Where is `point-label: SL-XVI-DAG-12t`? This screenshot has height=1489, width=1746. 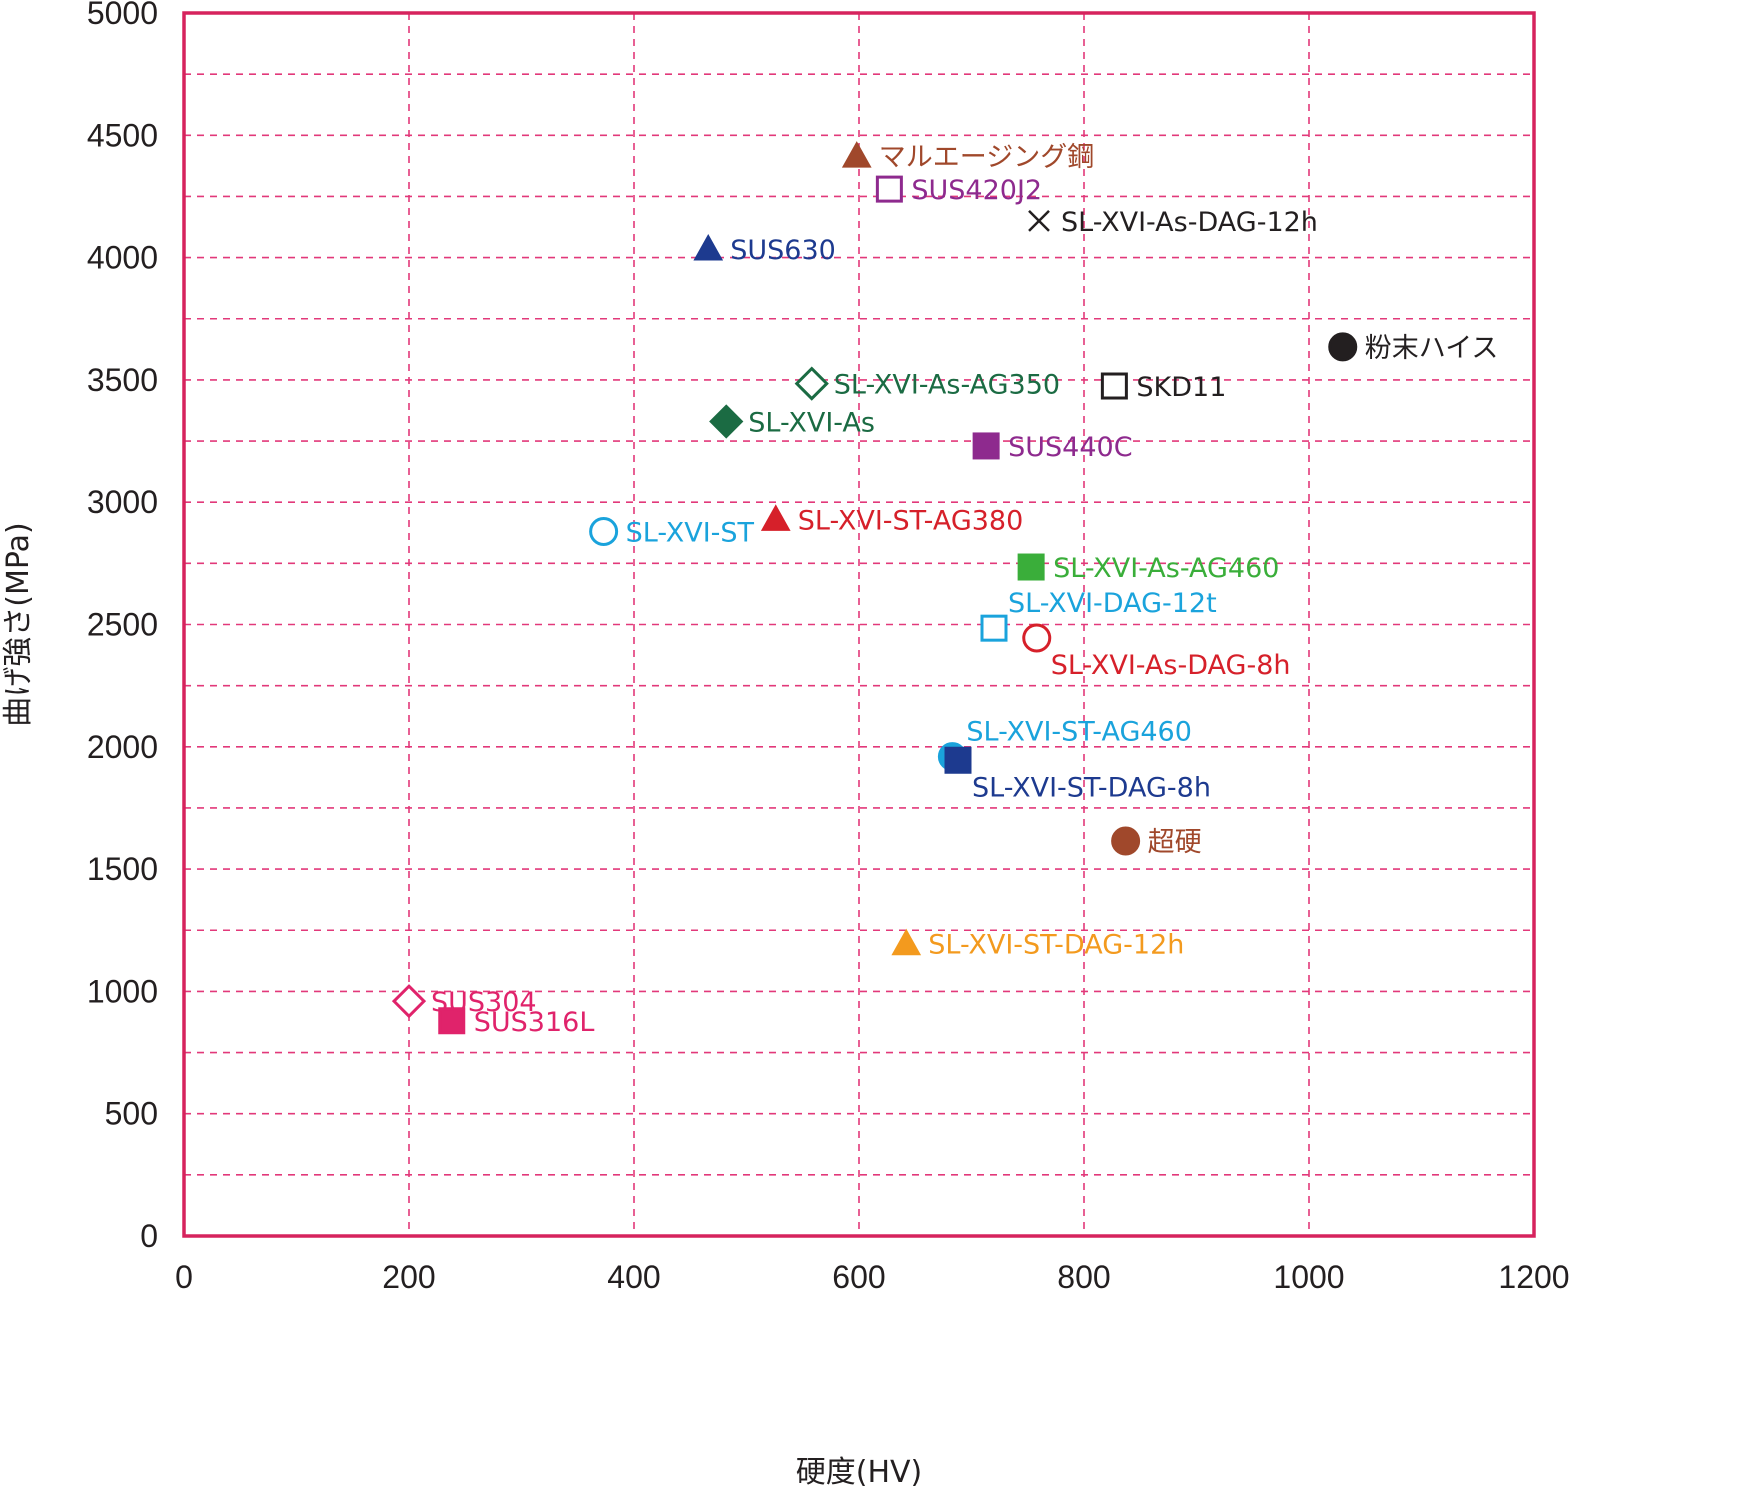
point-label: SL-XVI-DAG-12t is located at coordinates (1112, 603).